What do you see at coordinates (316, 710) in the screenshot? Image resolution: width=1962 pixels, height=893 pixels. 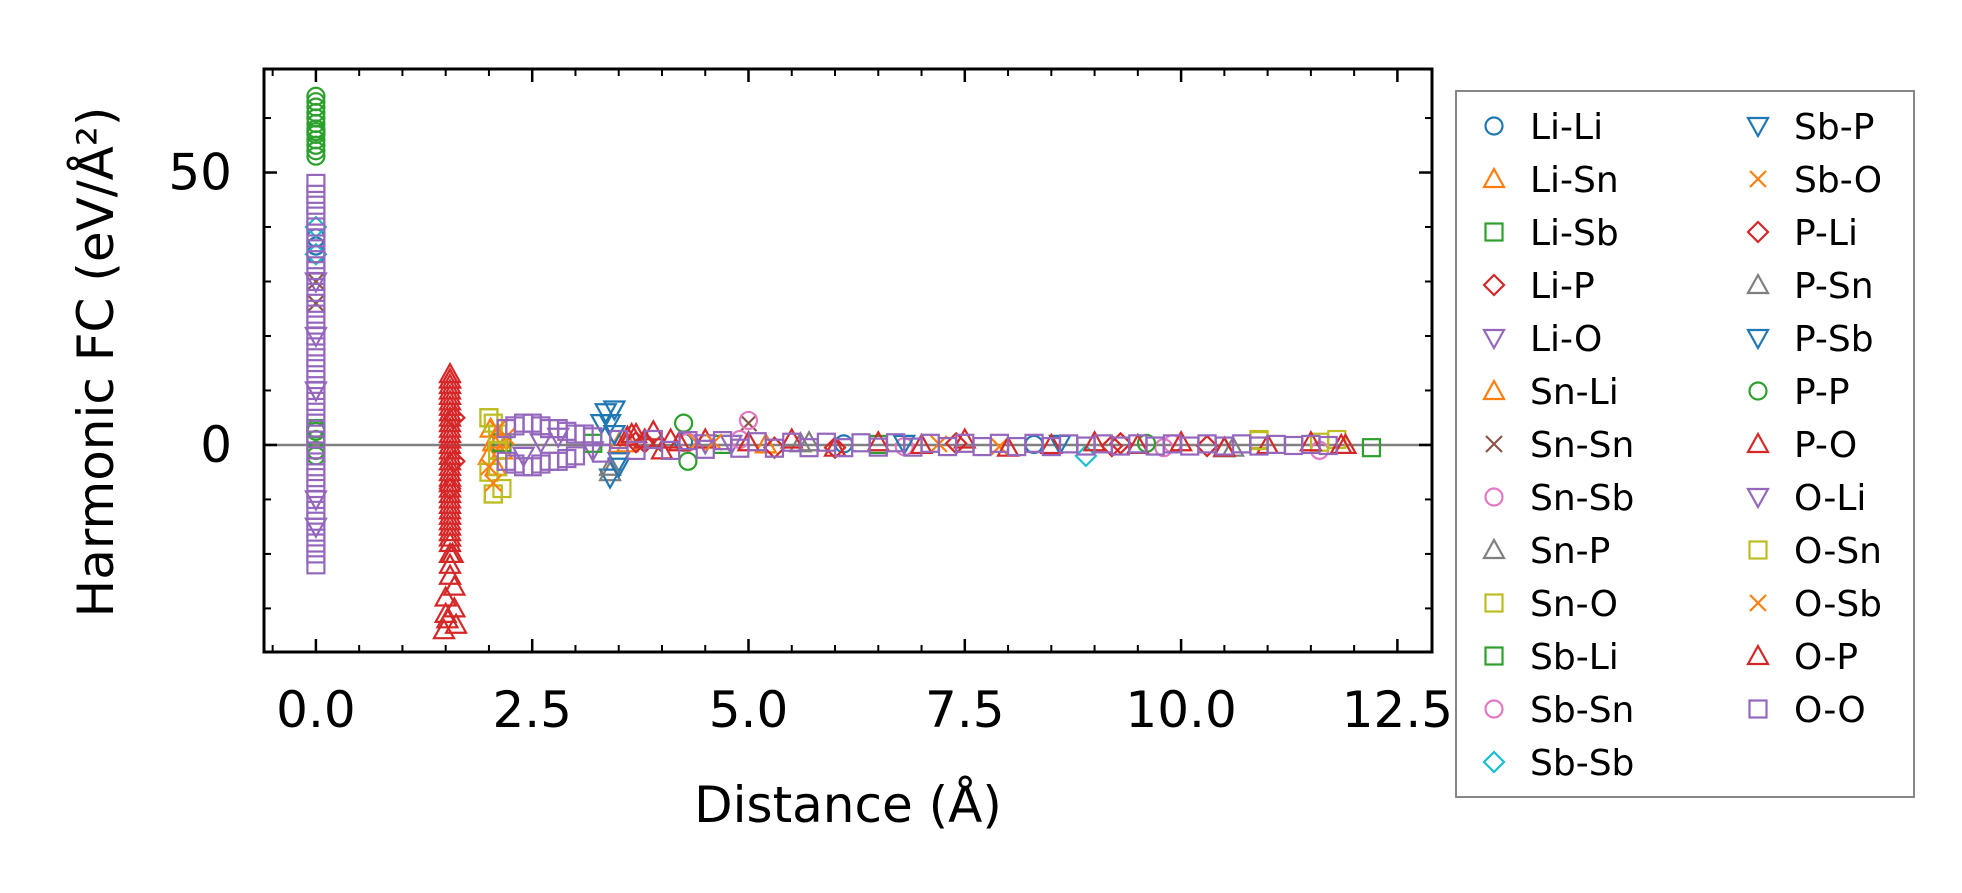 I see `x-tick-label: 0.0` at bounding box center [316, 710].